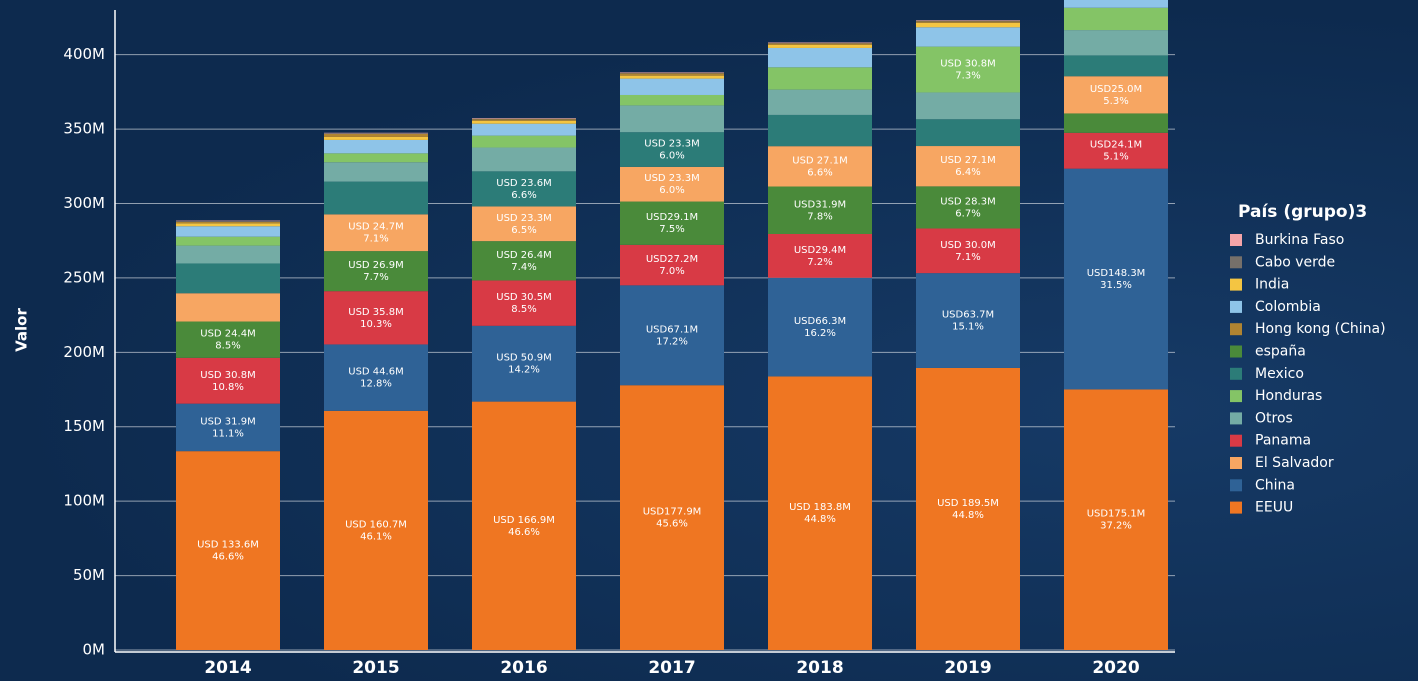 Image resolution: width=1418 pixels, height=681 pixels. Describe the element at coordinates (84, 352) in the screenshot. I see `y-tick-label: 200M` at that location.